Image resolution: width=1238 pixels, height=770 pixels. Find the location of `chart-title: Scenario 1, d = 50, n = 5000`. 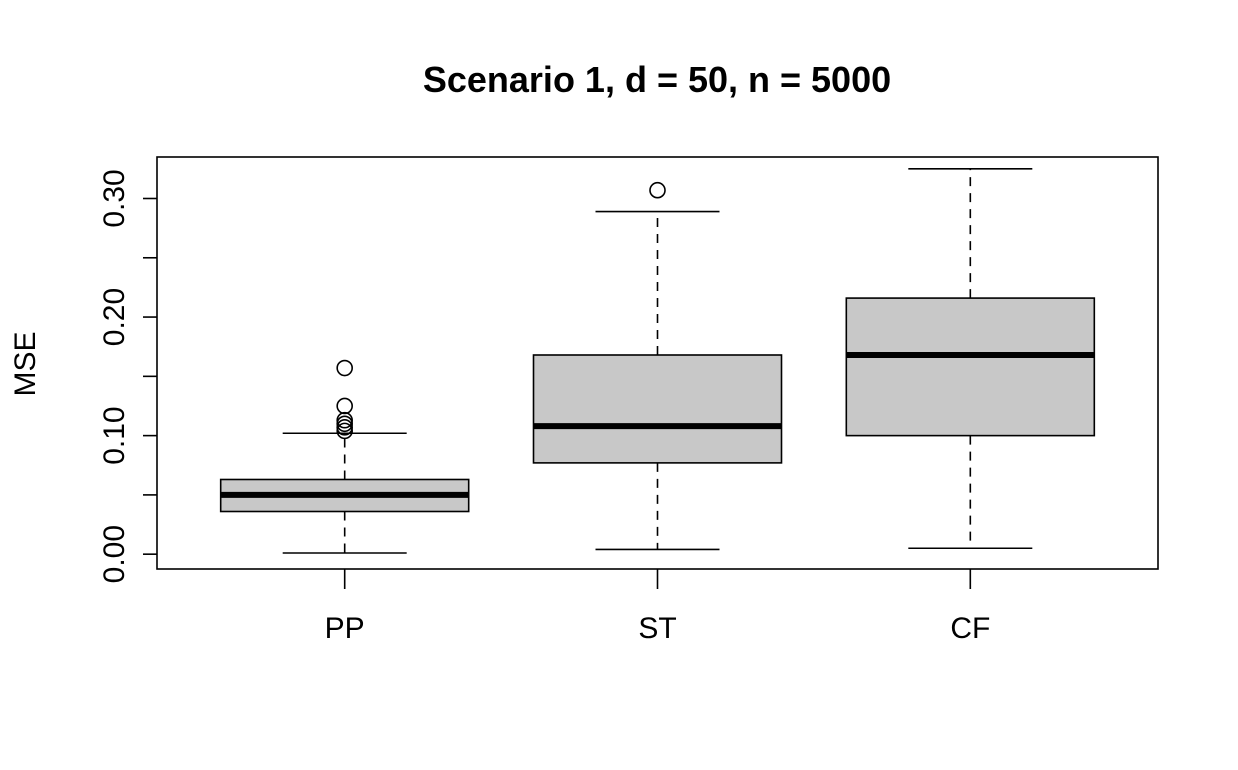

chart-title: Scenario 1, d = 50, n = 5000 is located at coordinates (657, 79).